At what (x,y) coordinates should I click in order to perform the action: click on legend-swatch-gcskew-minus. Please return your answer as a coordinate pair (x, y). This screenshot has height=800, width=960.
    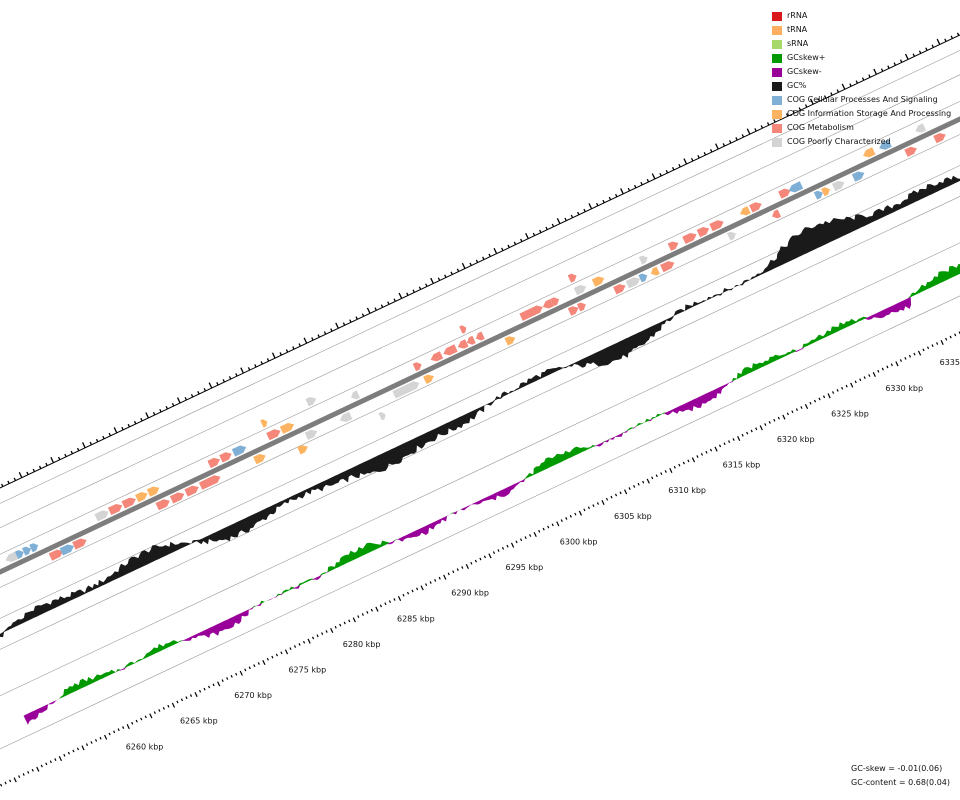
    Looking at the image, I should click on (777, 72).